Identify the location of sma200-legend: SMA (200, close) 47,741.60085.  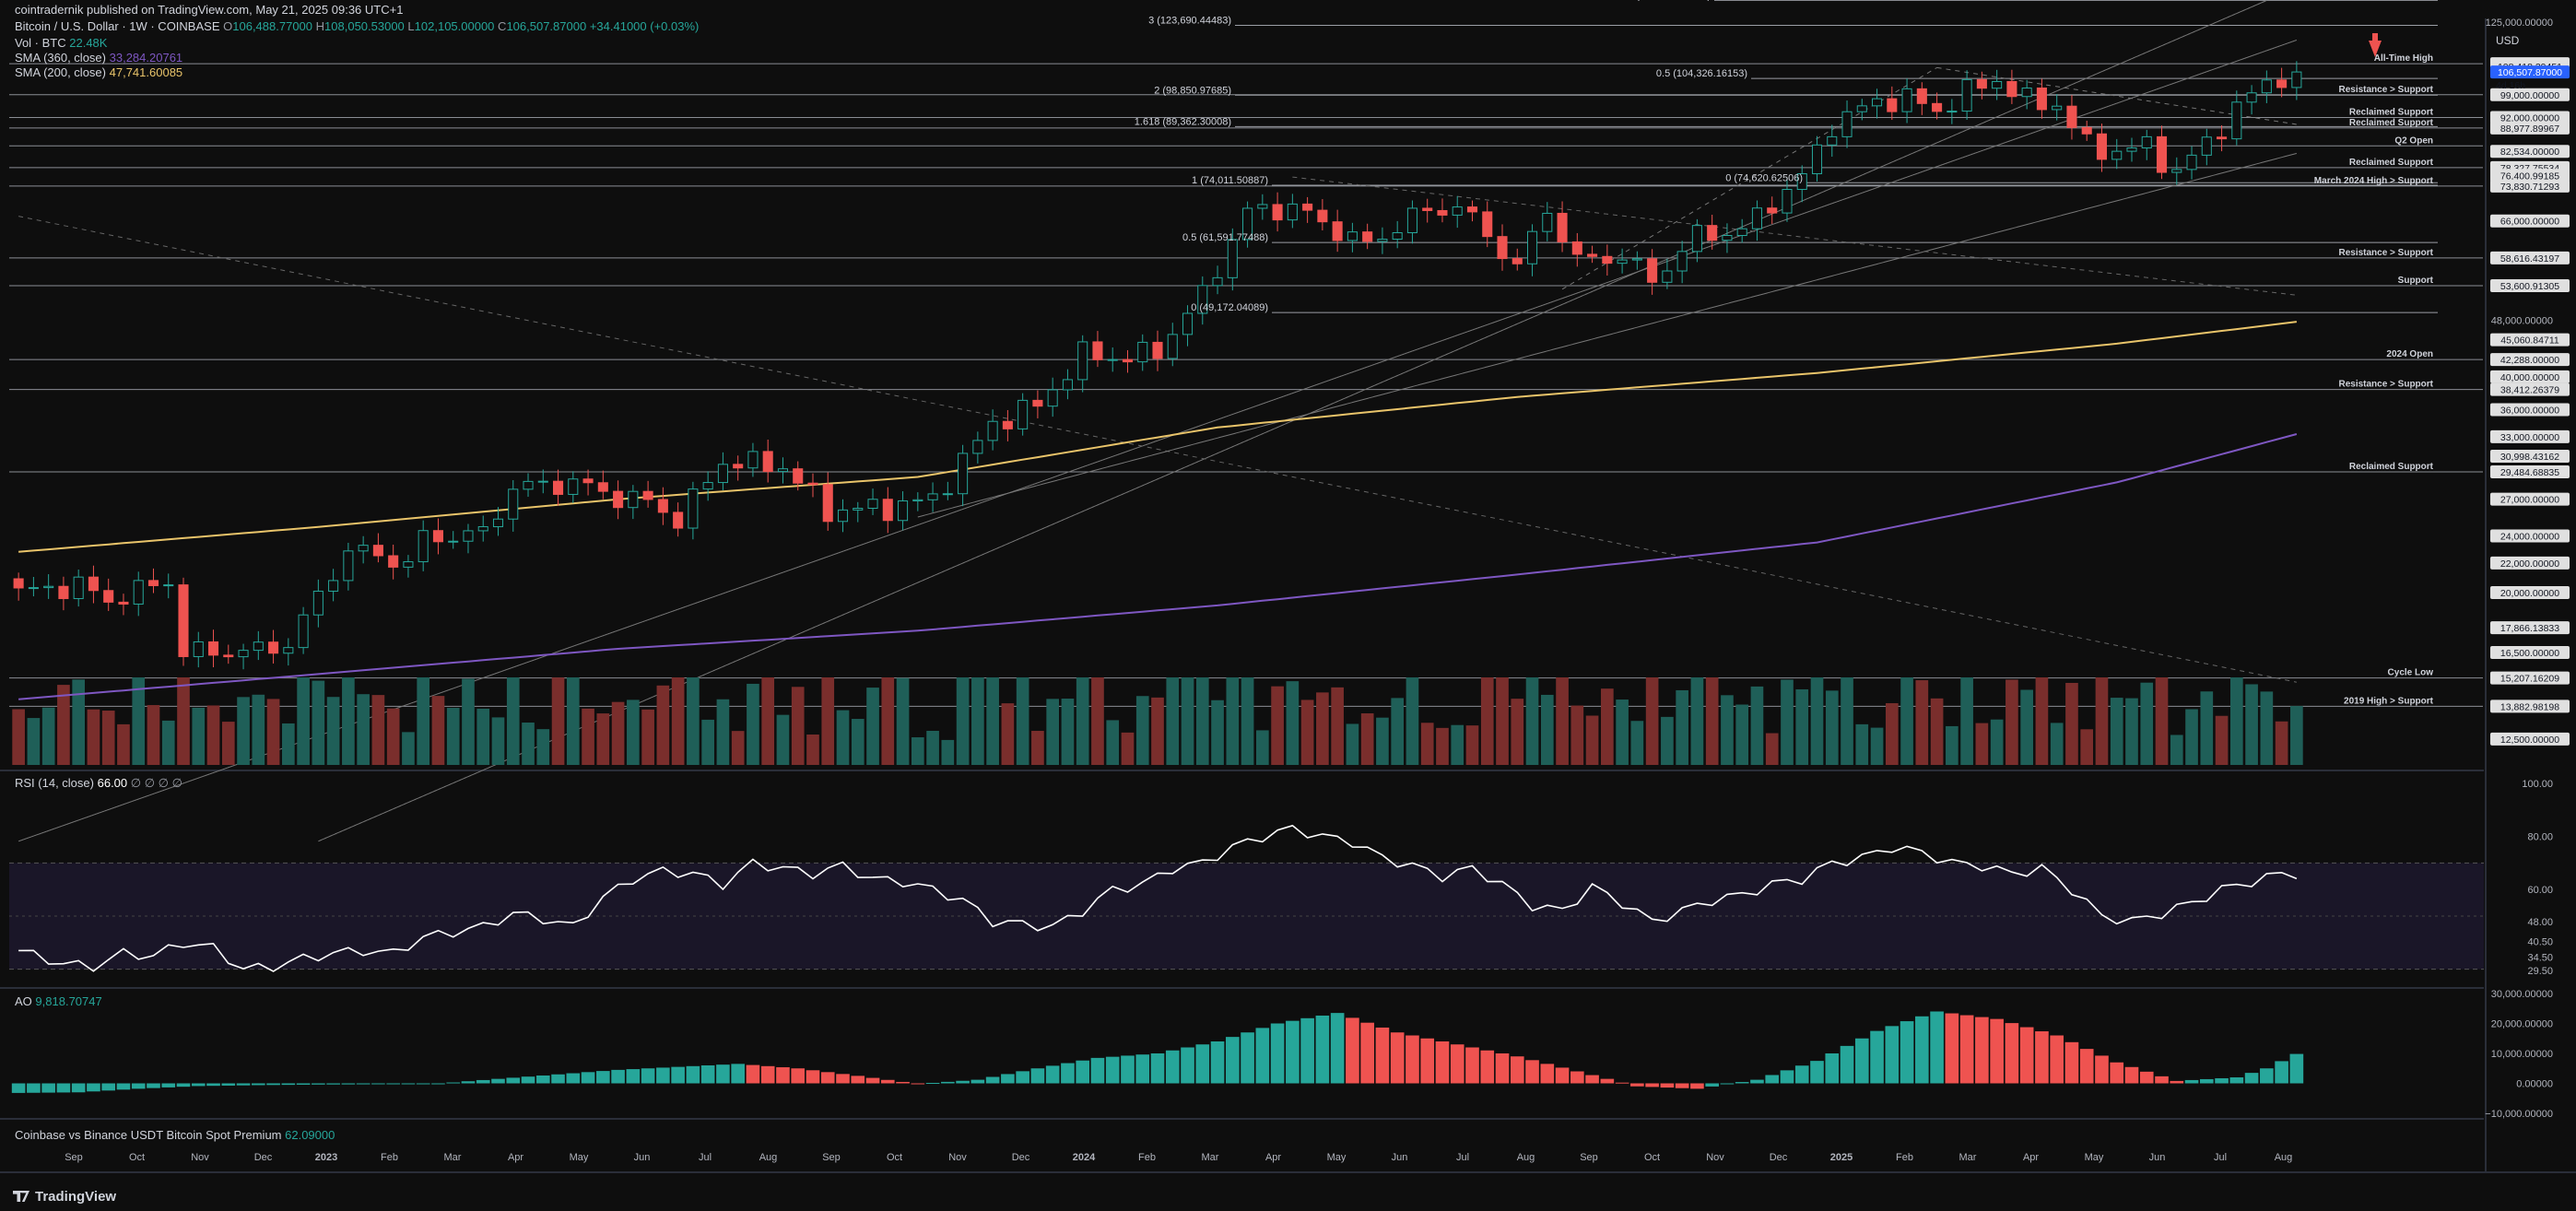
(99, 72).